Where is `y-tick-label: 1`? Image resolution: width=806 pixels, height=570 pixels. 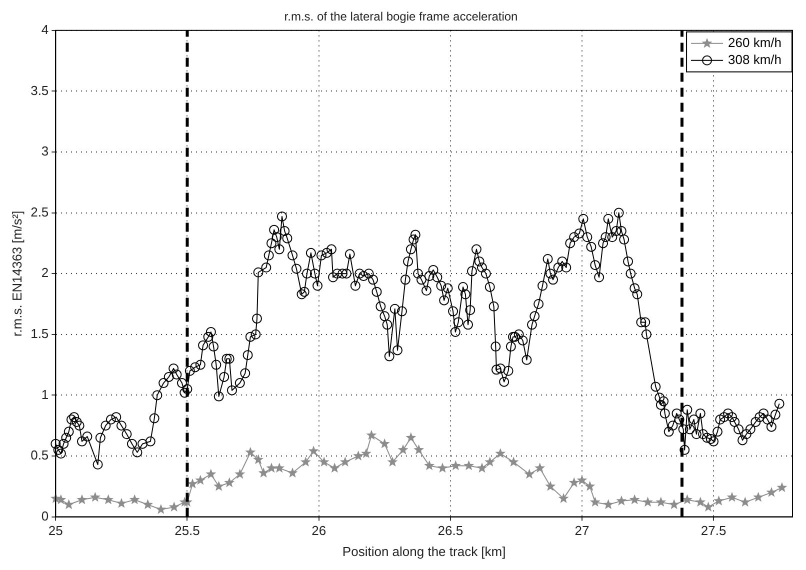
y-tick-label: 1 is located at coordinates (45, 394).